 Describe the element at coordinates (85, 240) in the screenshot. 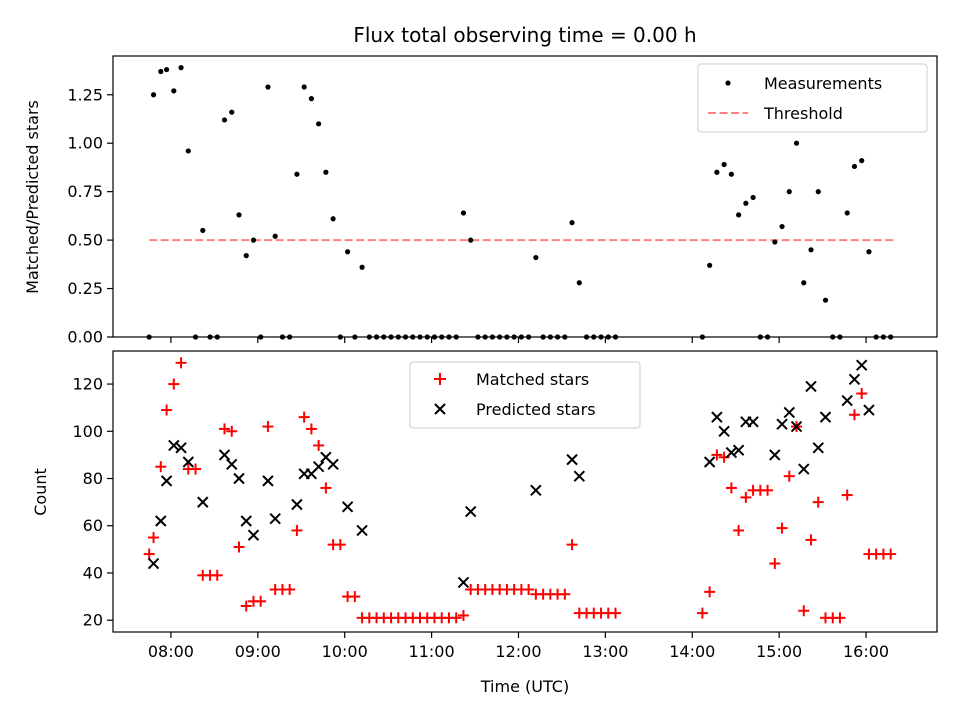

I see `y-tick-label: 0.50` at that location.